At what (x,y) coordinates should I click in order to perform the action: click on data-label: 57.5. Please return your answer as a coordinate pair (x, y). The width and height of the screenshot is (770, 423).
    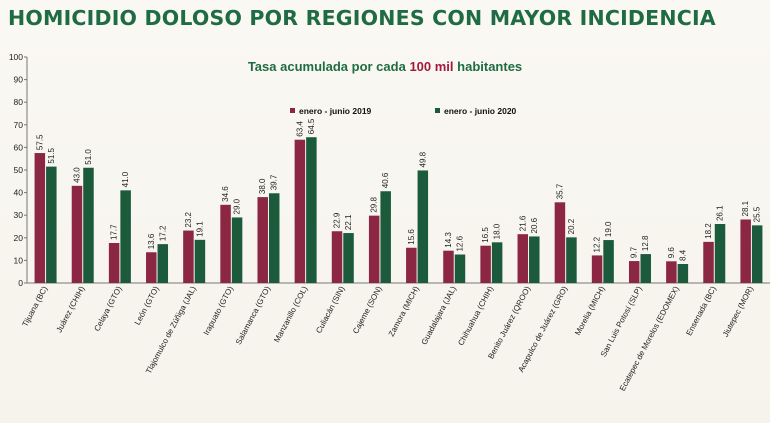
    Looking at the image, I should click on (39, 142).